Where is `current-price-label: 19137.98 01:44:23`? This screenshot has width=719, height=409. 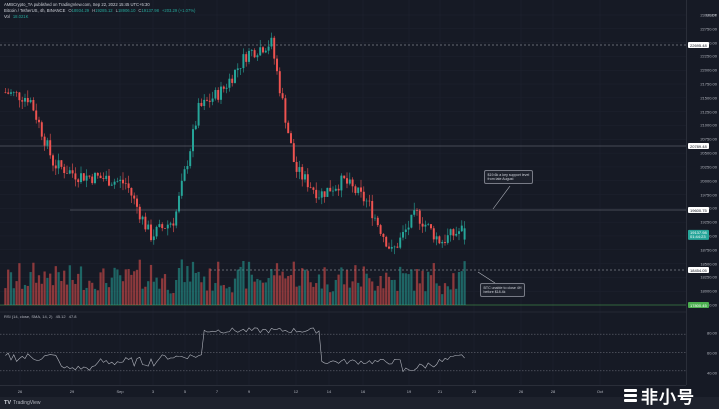 current-price-label: 19137.98 01:44:23 is located at coordinates (698, 235).